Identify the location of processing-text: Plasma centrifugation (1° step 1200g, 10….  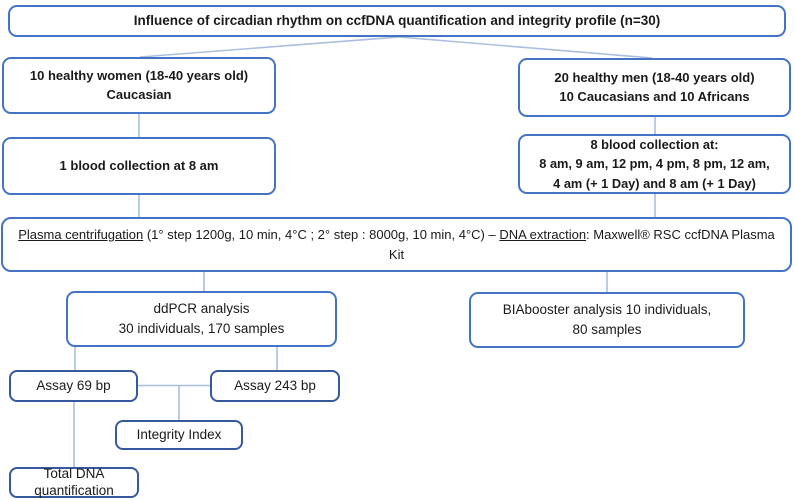
(396, 244).